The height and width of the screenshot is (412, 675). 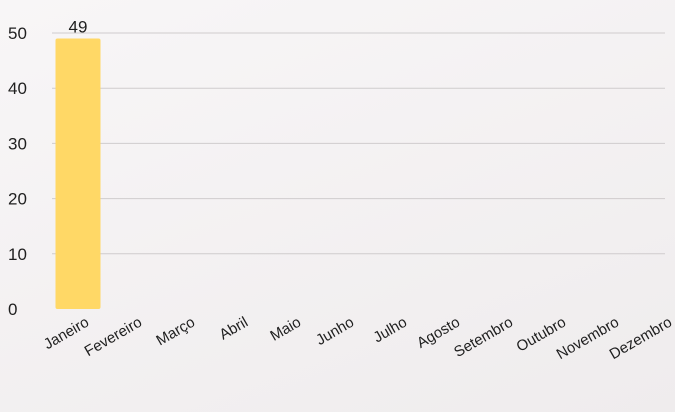 What do you see at coordinates (390, 330) in the screenshot?
I see `x-tick-label: Julho` at bounding box center [390, 330].